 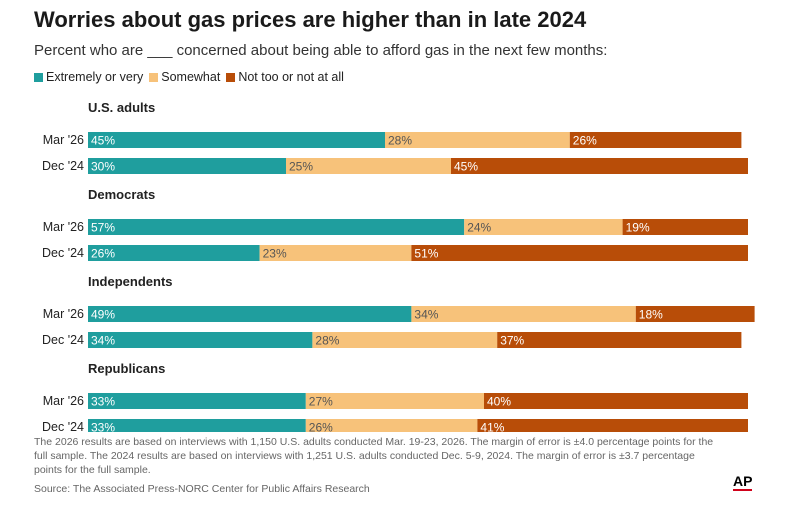 What do you see at coordinates (130, 281) in the screenshot?
I see `group-label: Independents` at bounding box center [130, 281].